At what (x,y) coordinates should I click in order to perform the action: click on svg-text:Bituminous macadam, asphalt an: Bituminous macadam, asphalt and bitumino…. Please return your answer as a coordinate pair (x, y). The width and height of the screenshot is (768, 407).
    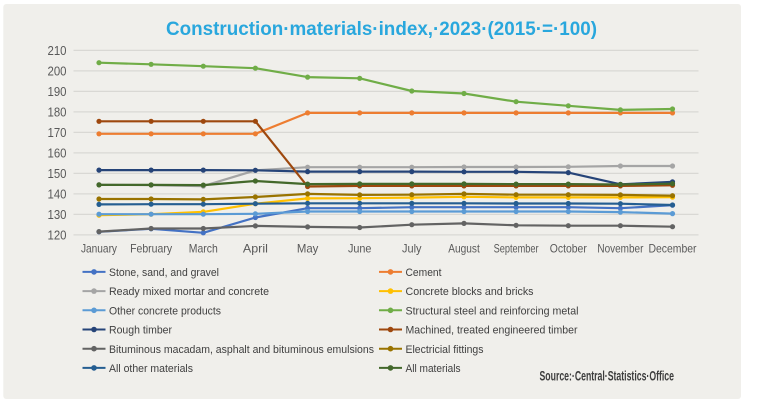
    Looking at the image, I should click on (241, 350).